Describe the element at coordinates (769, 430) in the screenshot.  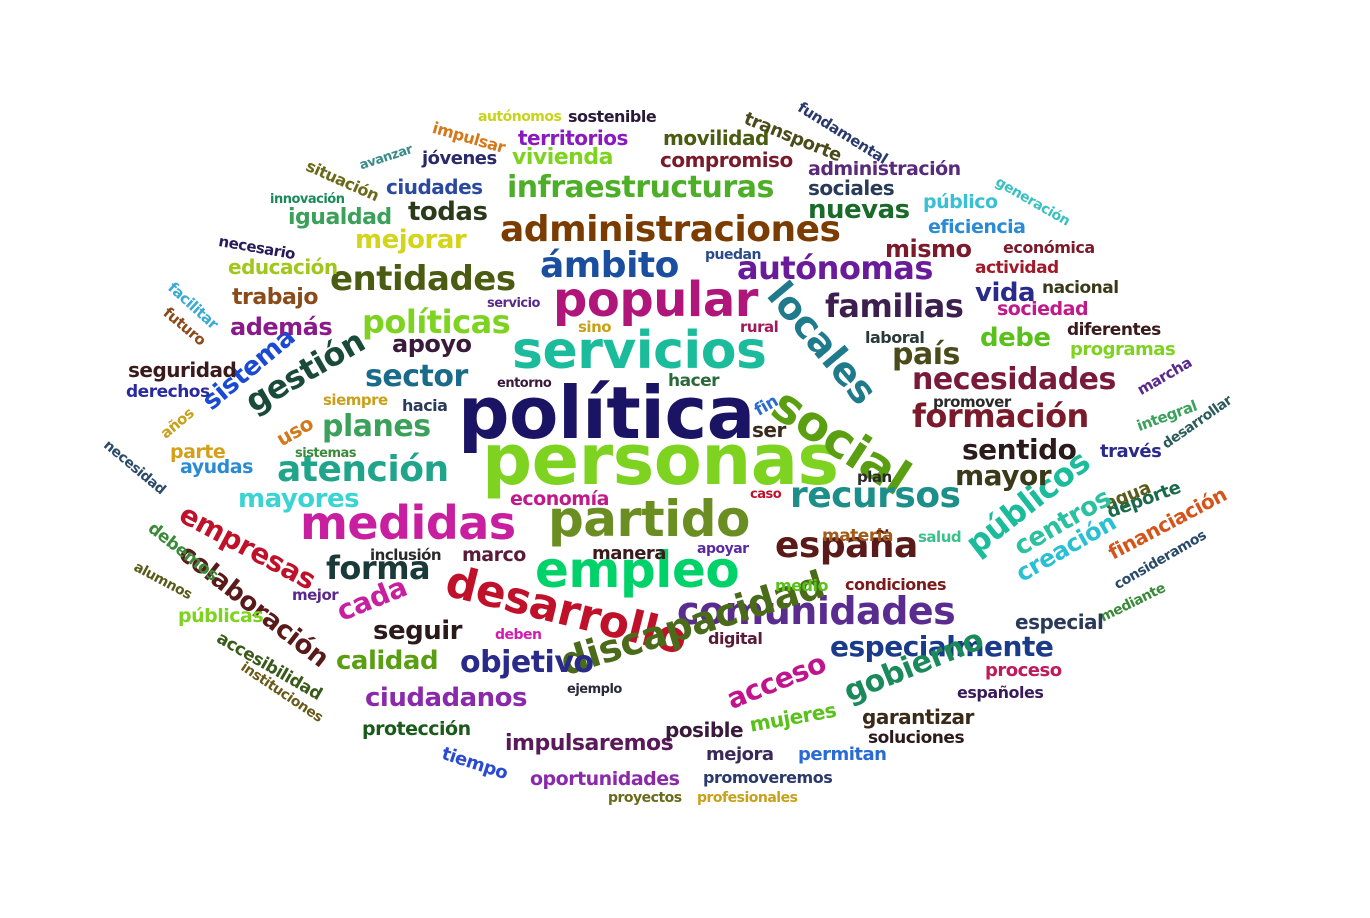
I see `word-cloud-word: ser` at that location.